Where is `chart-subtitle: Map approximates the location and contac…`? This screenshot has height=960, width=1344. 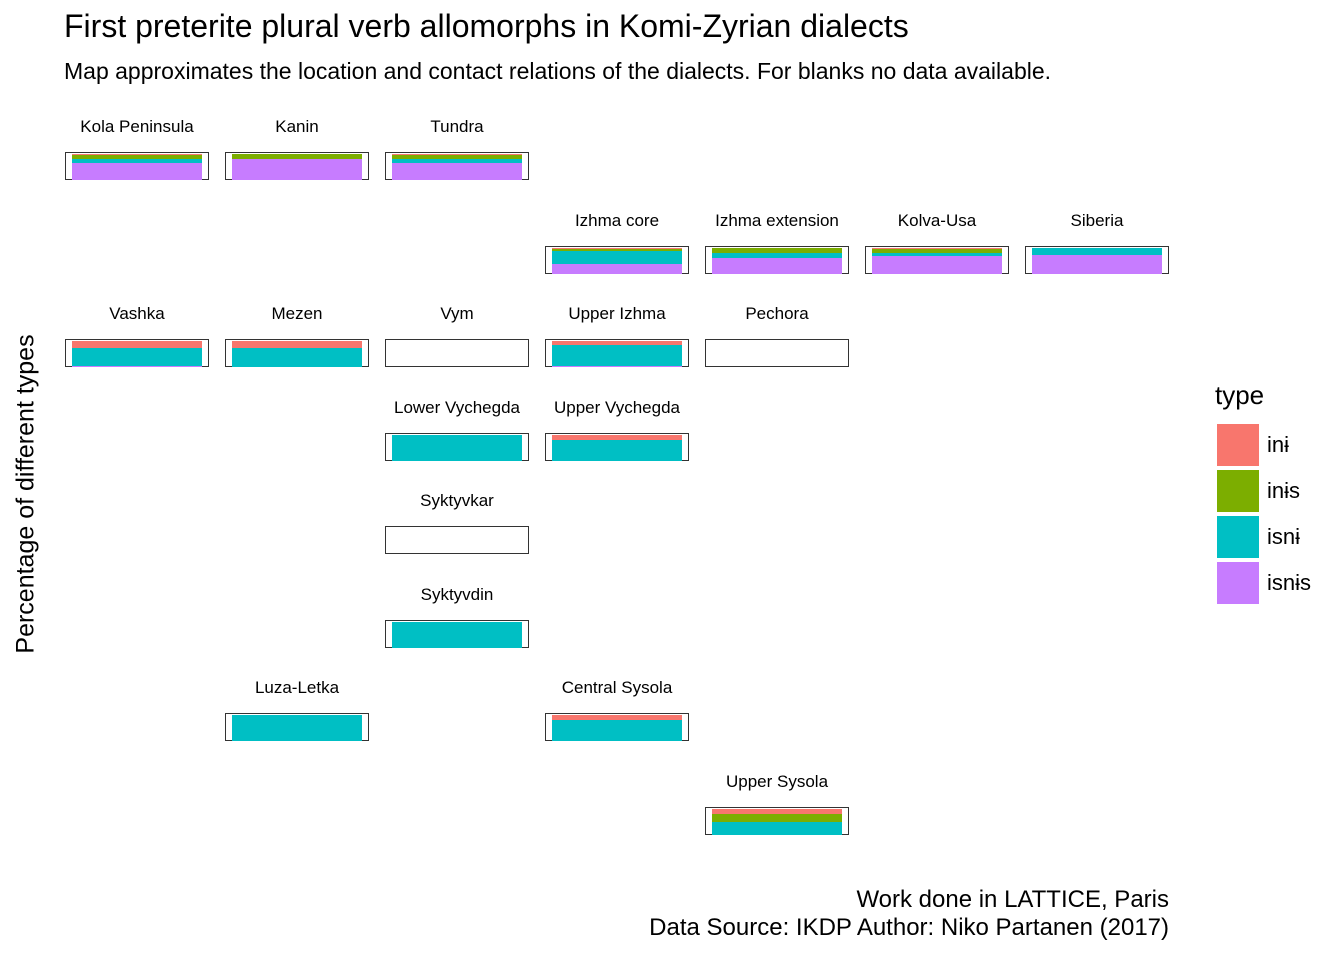 chart-subtitle: Map approximates the location and contac… is located at coordinates (558, 71).